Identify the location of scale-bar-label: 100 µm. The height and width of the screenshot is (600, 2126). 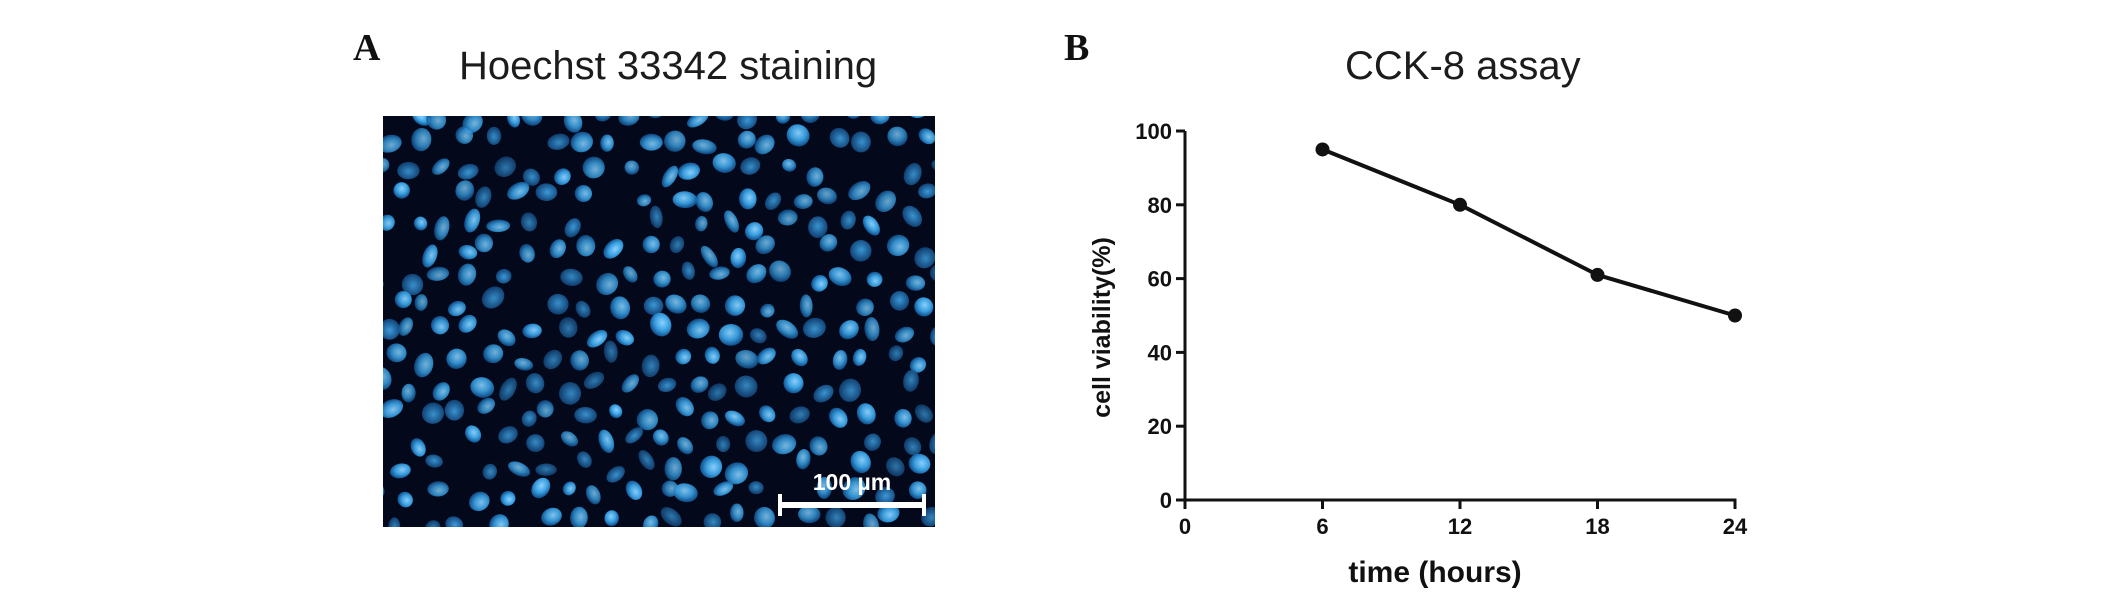
(852, 482).